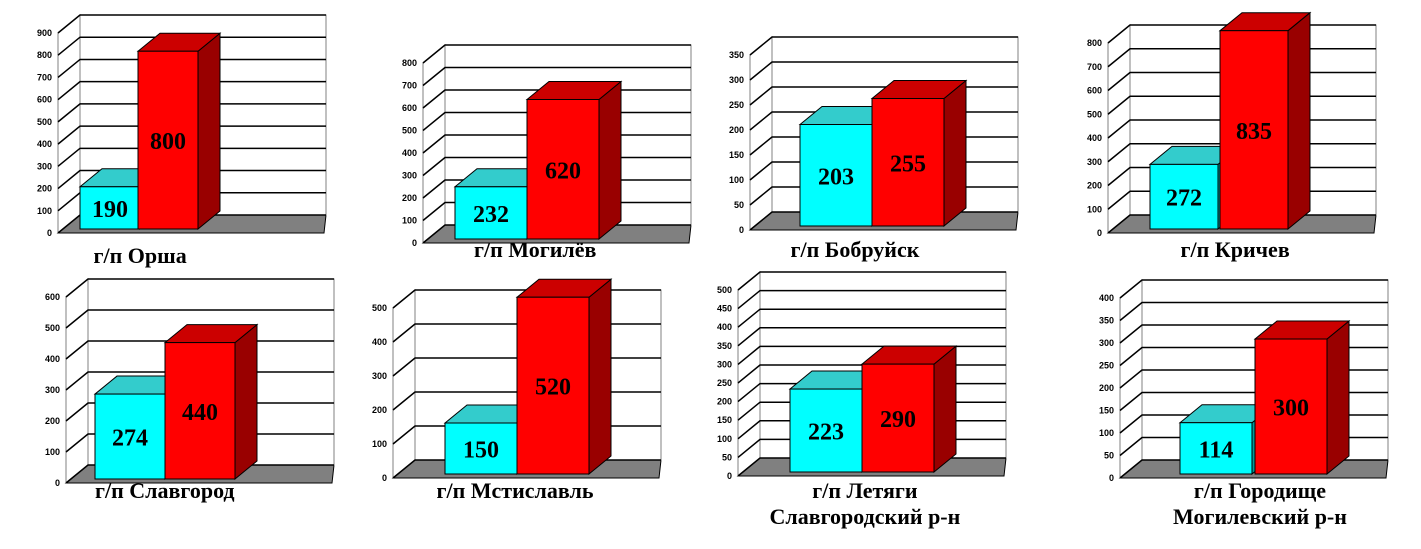  I want to click on chart-caption: г/п Кричев, so click(1235, 250).